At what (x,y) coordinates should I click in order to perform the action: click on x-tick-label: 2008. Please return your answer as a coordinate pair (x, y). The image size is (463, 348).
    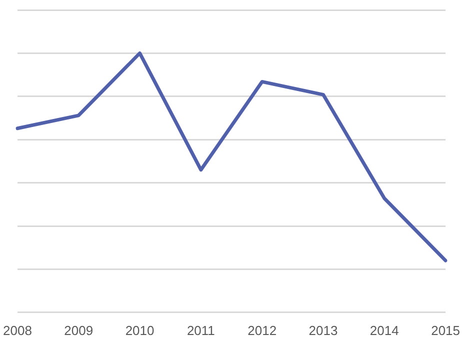
    Looking at the image, I should click on (17, 330).